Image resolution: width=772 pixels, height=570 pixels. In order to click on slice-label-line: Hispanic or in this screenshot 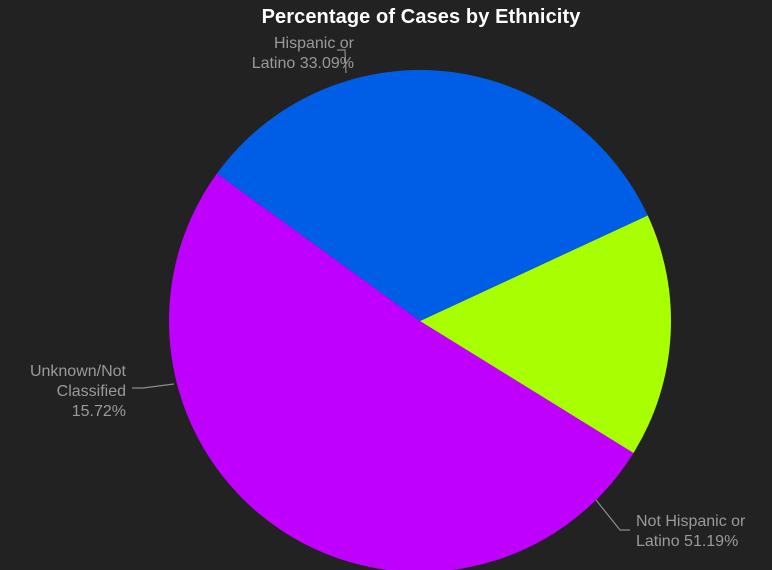, I will do `click(314, 43)`.